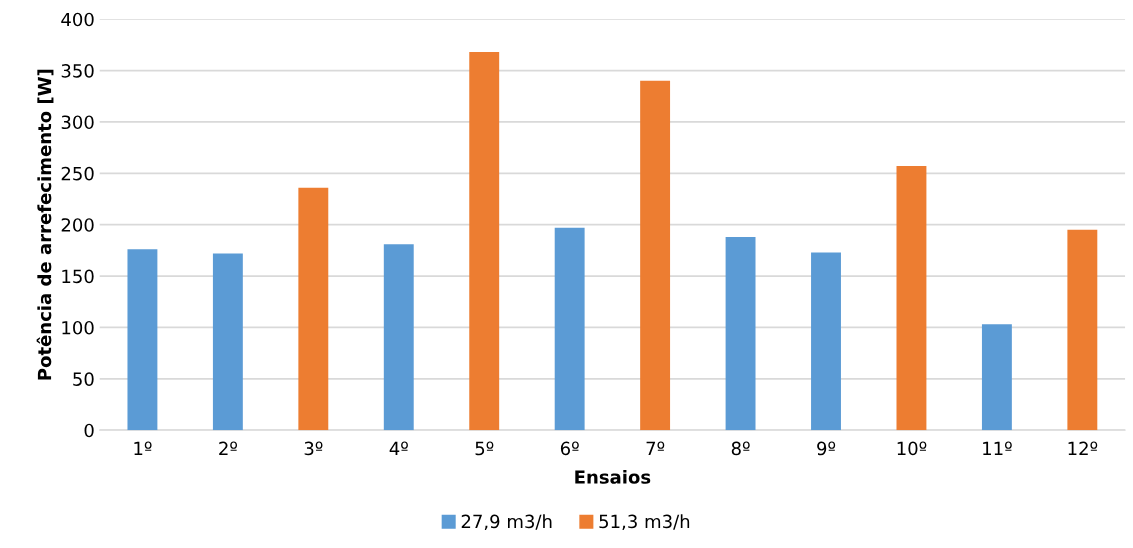 The height and width of the screenshot is (548, 1133). Describe the element at coordinates (484, 448) in the screenshot. I see `x-tick-label: 5º` at that location.